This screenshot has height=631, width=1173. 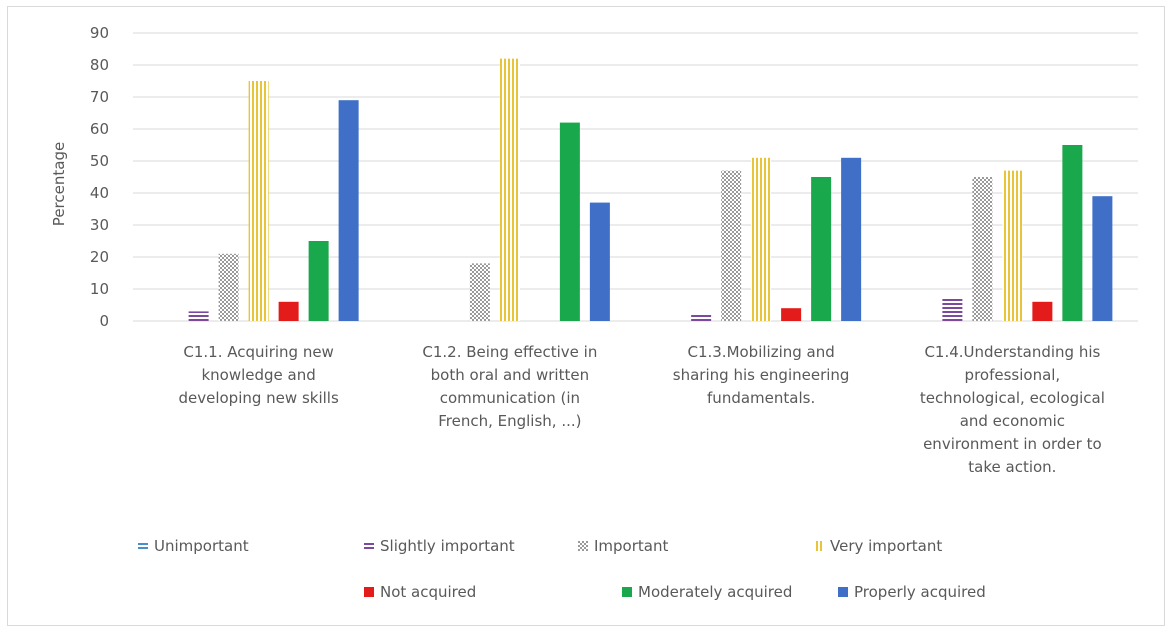 What do you see at coordinates (99, 129) in the screenshot?
I see `y-tick-label: 60` at bounding box center [99, 129].